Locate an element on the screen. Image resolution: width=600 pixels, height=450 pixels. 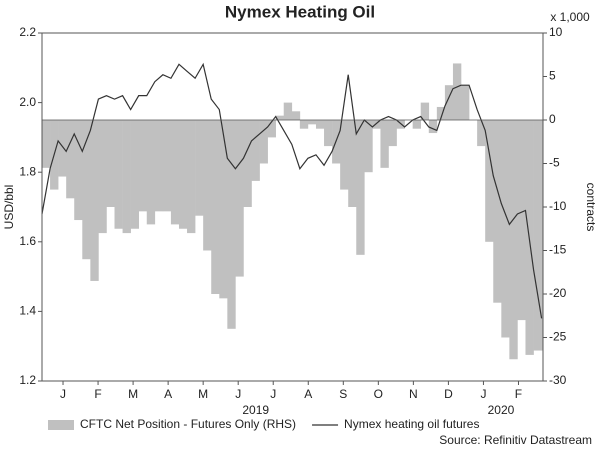
y2-tick-label: -30 is located at coordinates (558, 380).